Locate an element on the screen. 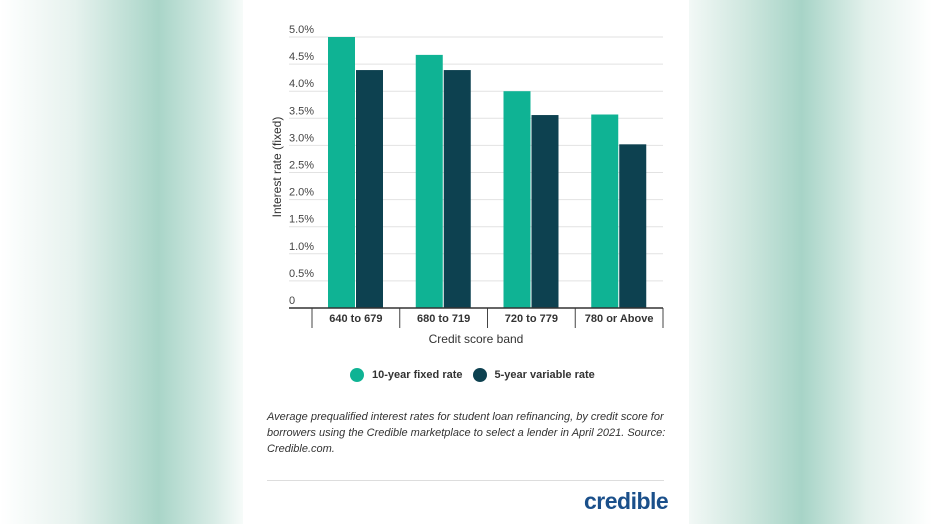  y-tick-label: 3.0% is located at coordinates (301, 138).